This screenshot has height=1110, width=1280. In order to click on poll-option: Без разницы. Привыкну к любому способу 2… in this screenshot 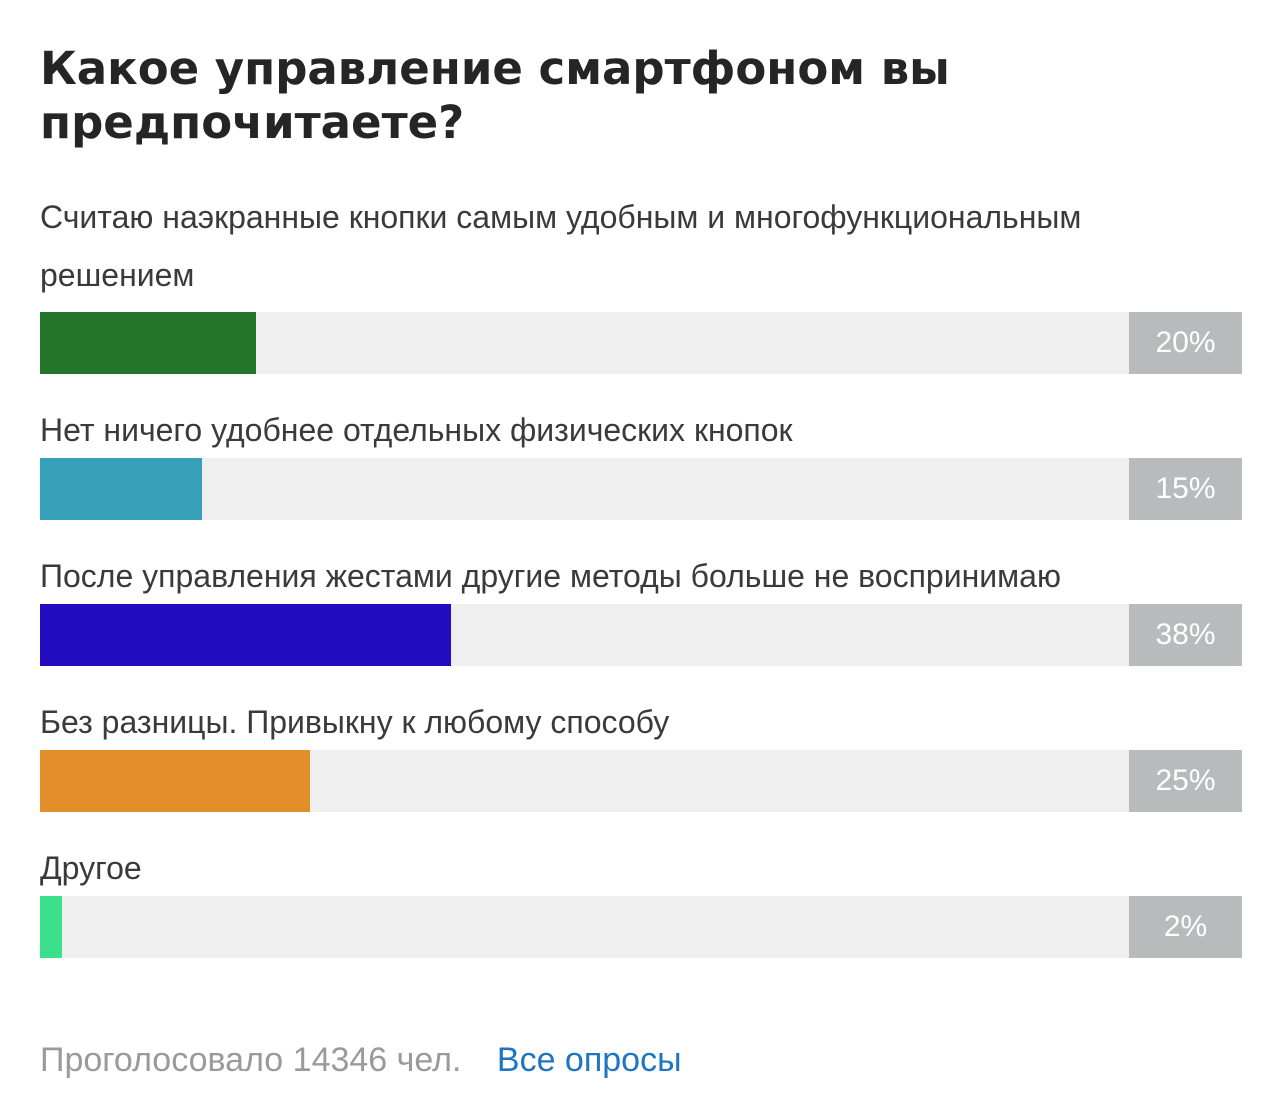, I will do `click(641, 757)`.